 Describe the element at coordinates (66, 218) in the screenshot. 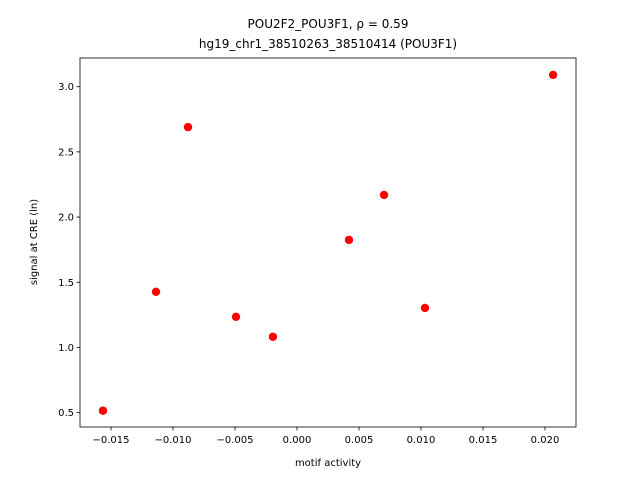

I see `y-tick-label: 2.0` at that location.